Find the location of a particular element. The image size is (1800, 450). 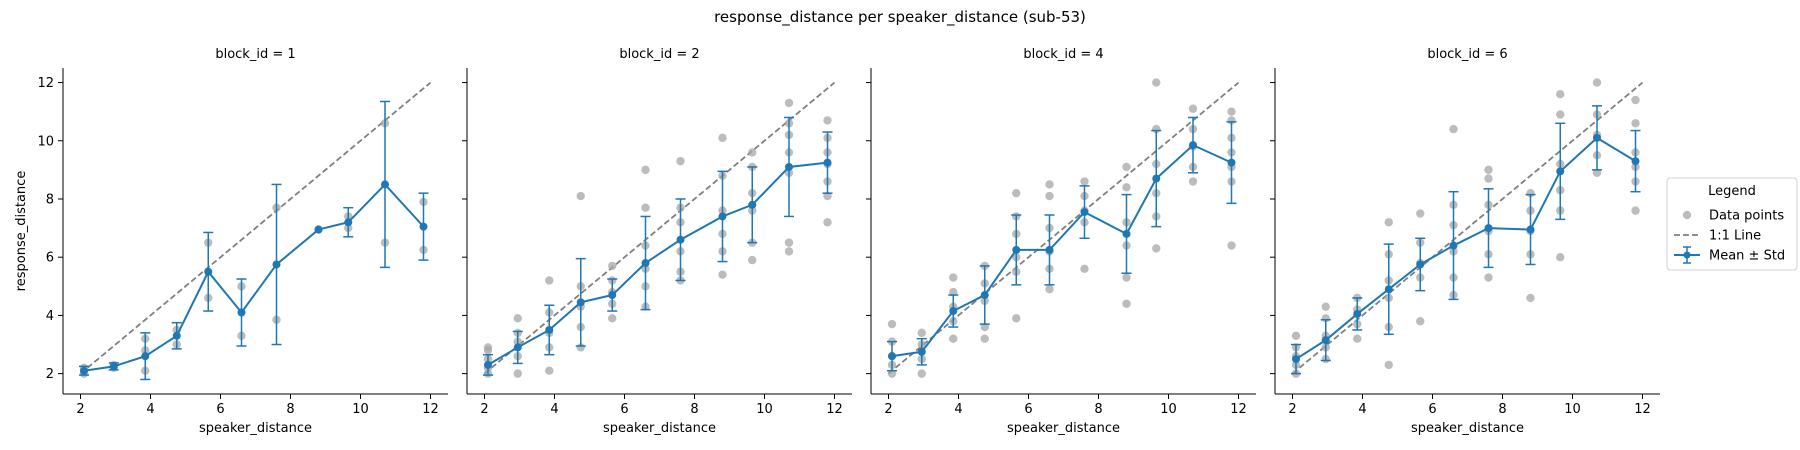

legend-label: 1:1 Line is located at coordinates (1735, 236).